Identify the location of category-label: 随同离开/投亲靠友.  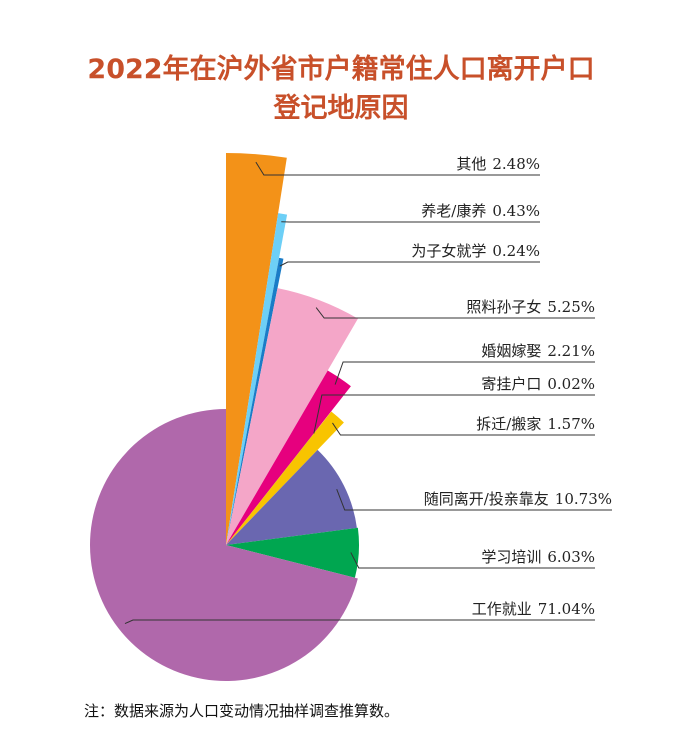
(486, 499).